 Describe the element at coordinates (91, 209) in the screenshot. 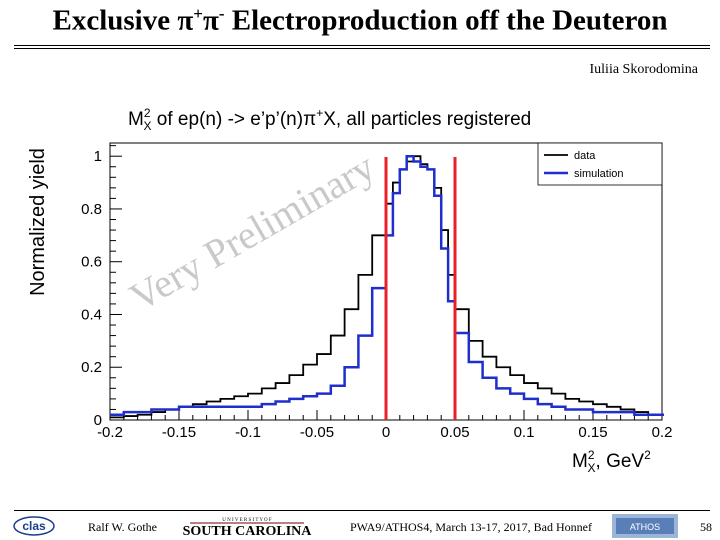

I see `y-tick-label: 0.8` at that location.